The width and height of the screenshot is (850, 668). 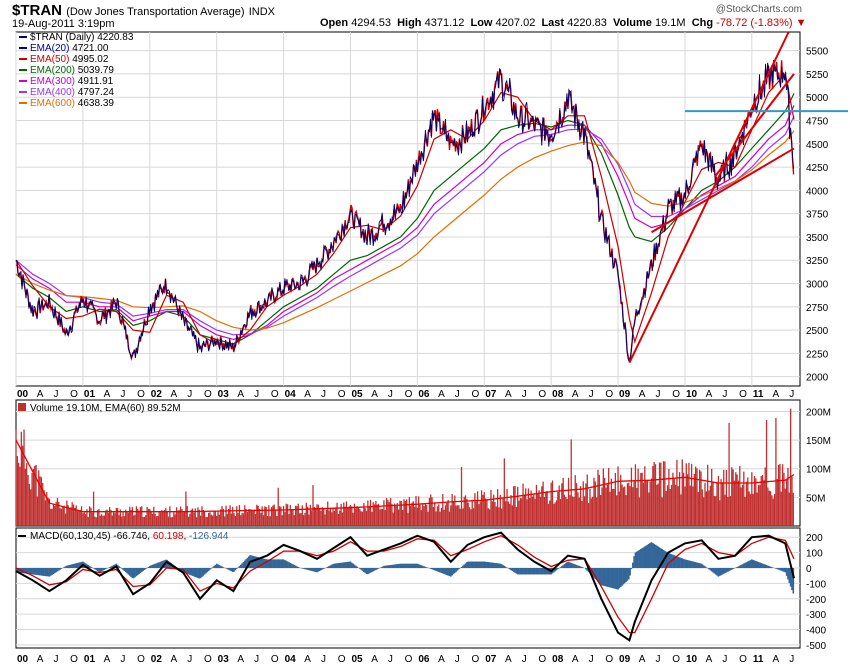 I want to click on low-label: Low, so click(x=481, y=23).